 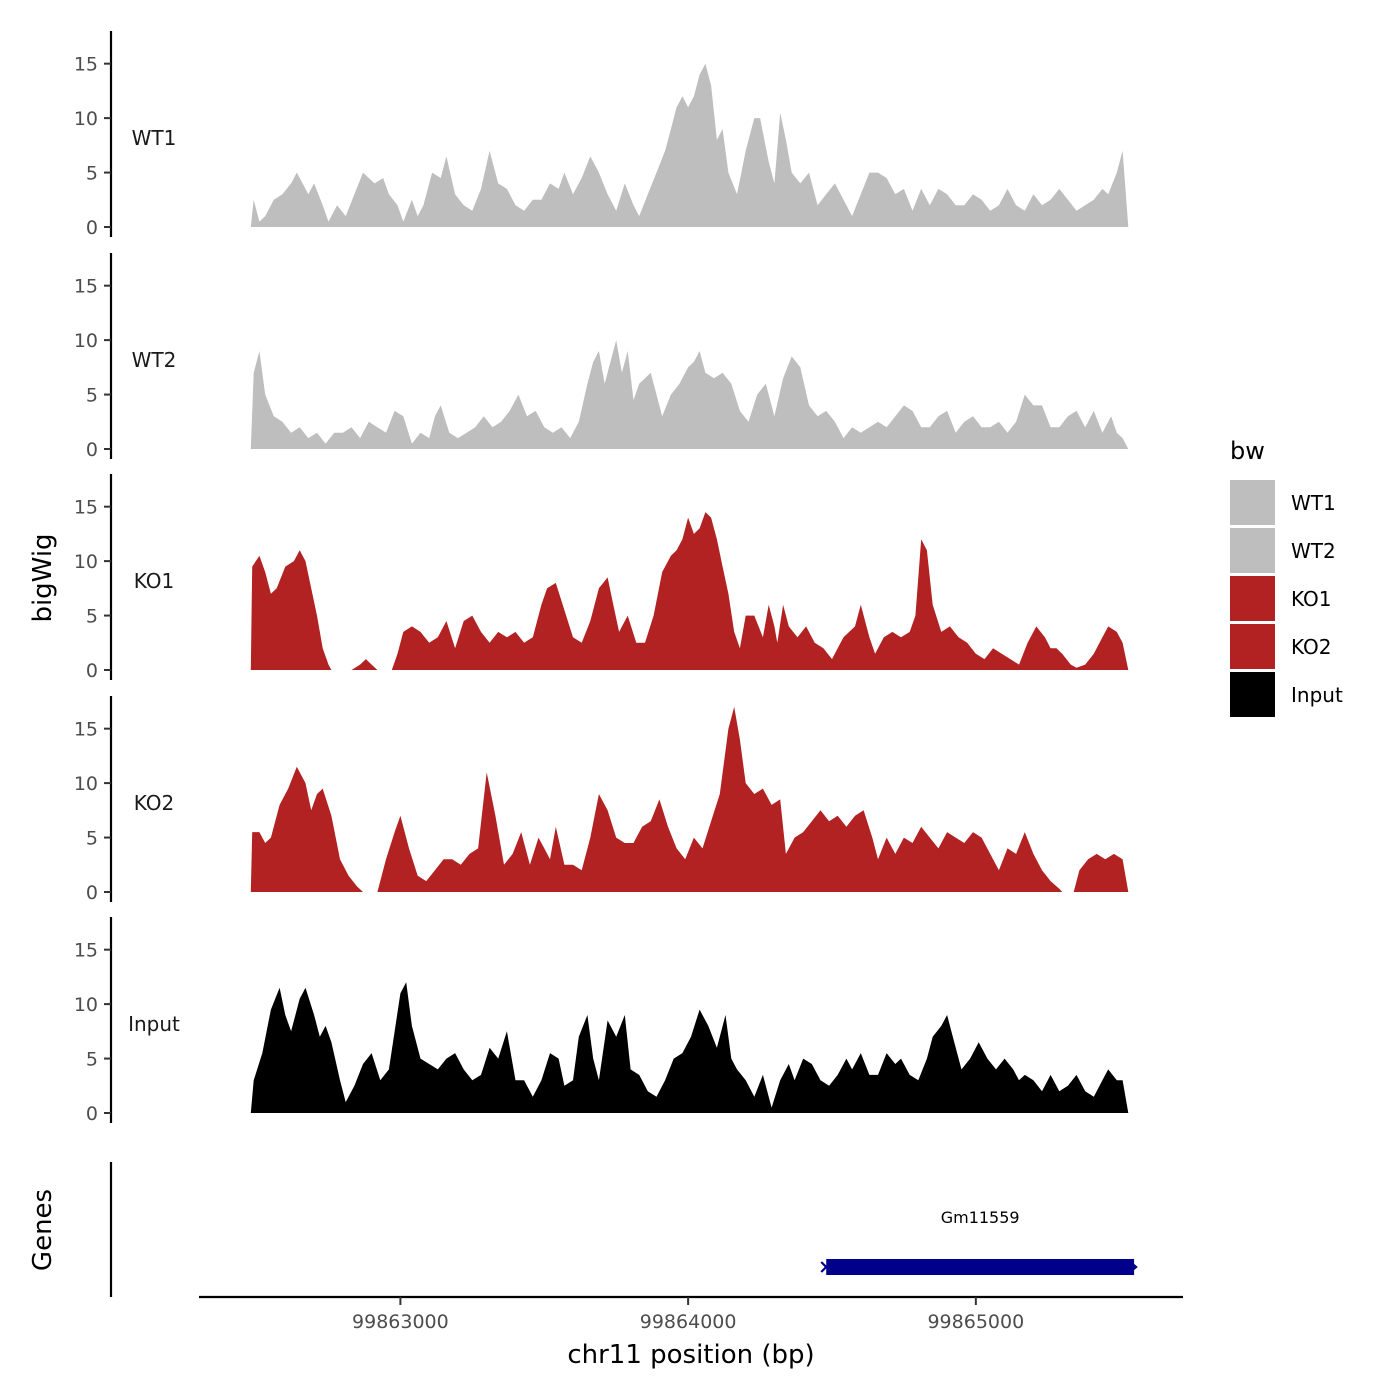 What do you see at coordinates (1317, 695) in the screenshot?
I see `legend-label-input: Input` at bounding box center [1317, 695].